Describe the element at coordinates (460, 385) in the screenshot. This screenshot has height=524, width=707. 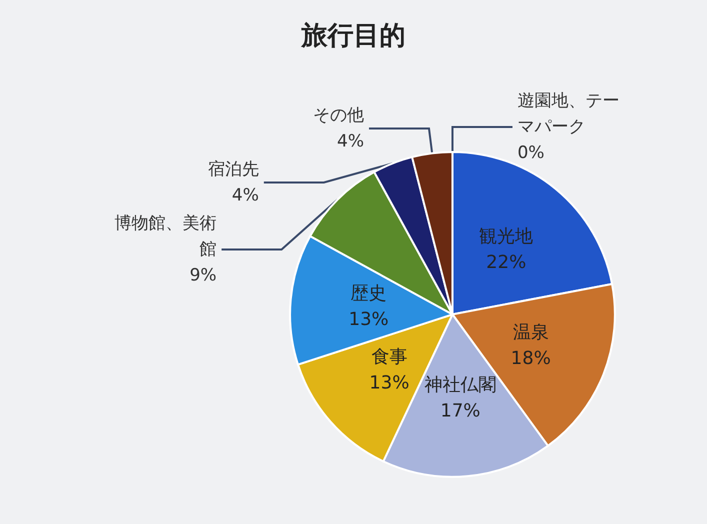
I see `slice-label: 神社仏閣` at that location.